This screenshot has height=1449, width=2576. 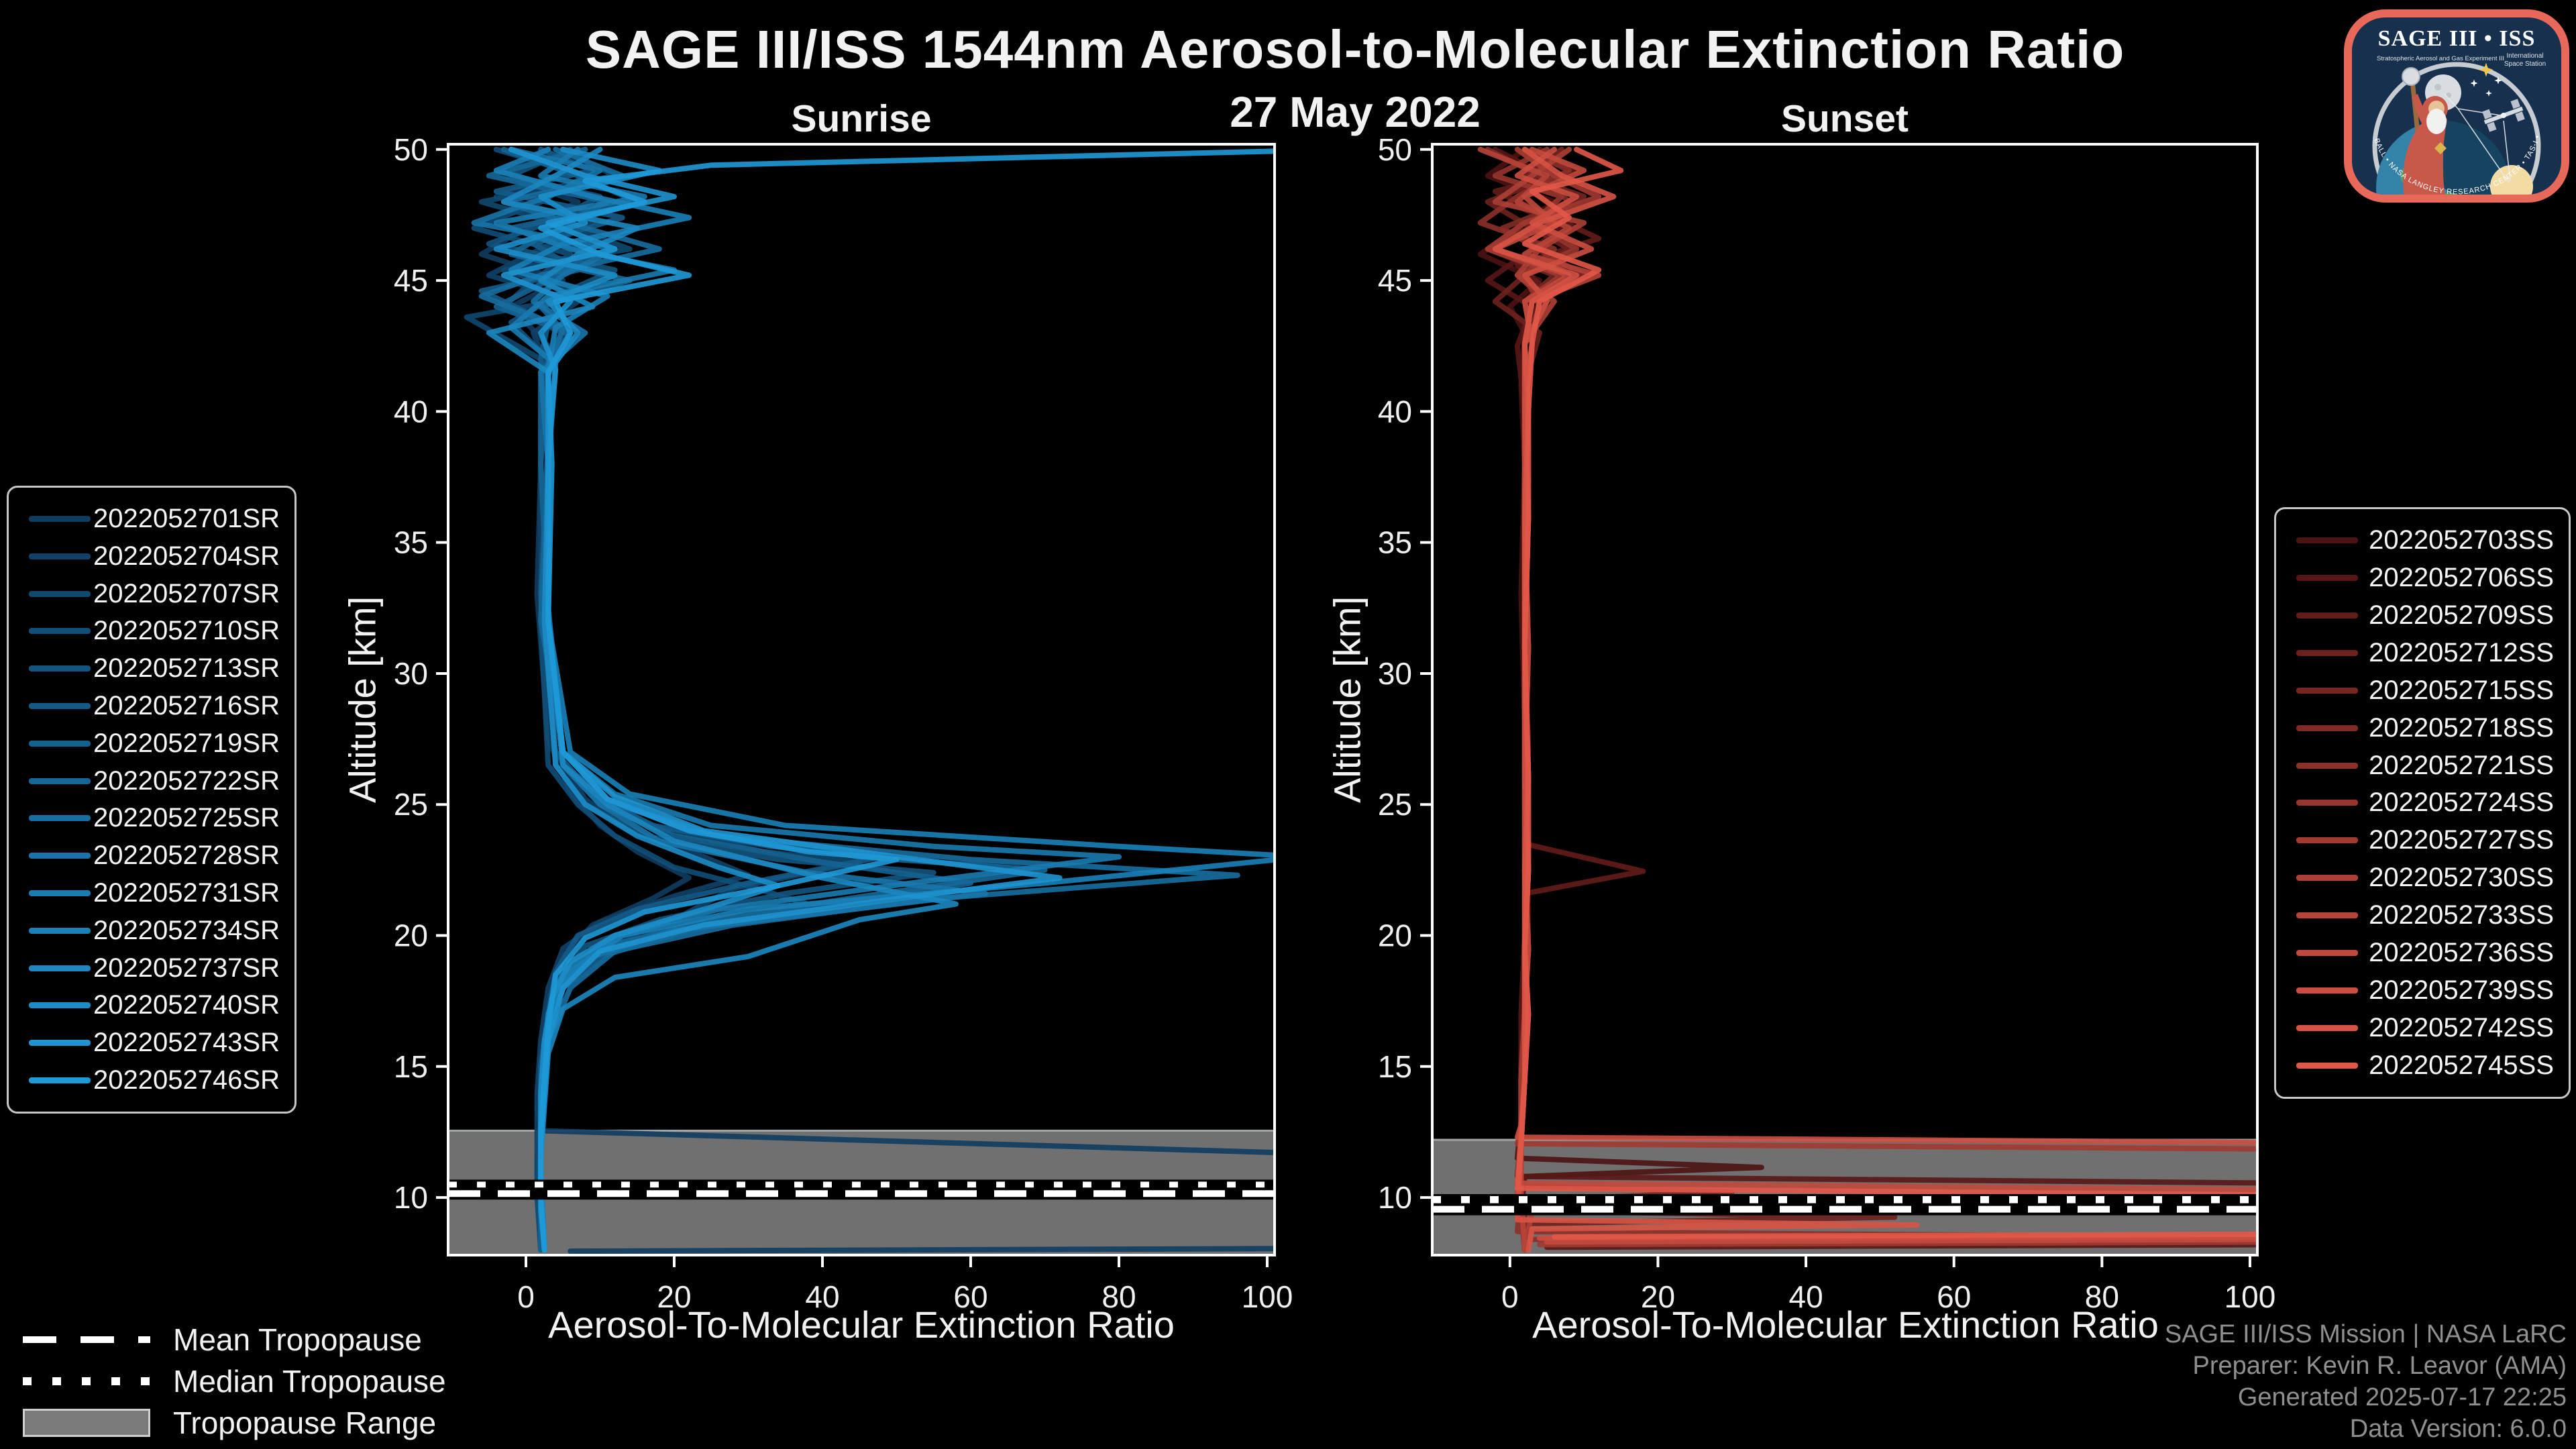 I want to click on legend-item: 2022052722SR, so click(x=151, y=781).